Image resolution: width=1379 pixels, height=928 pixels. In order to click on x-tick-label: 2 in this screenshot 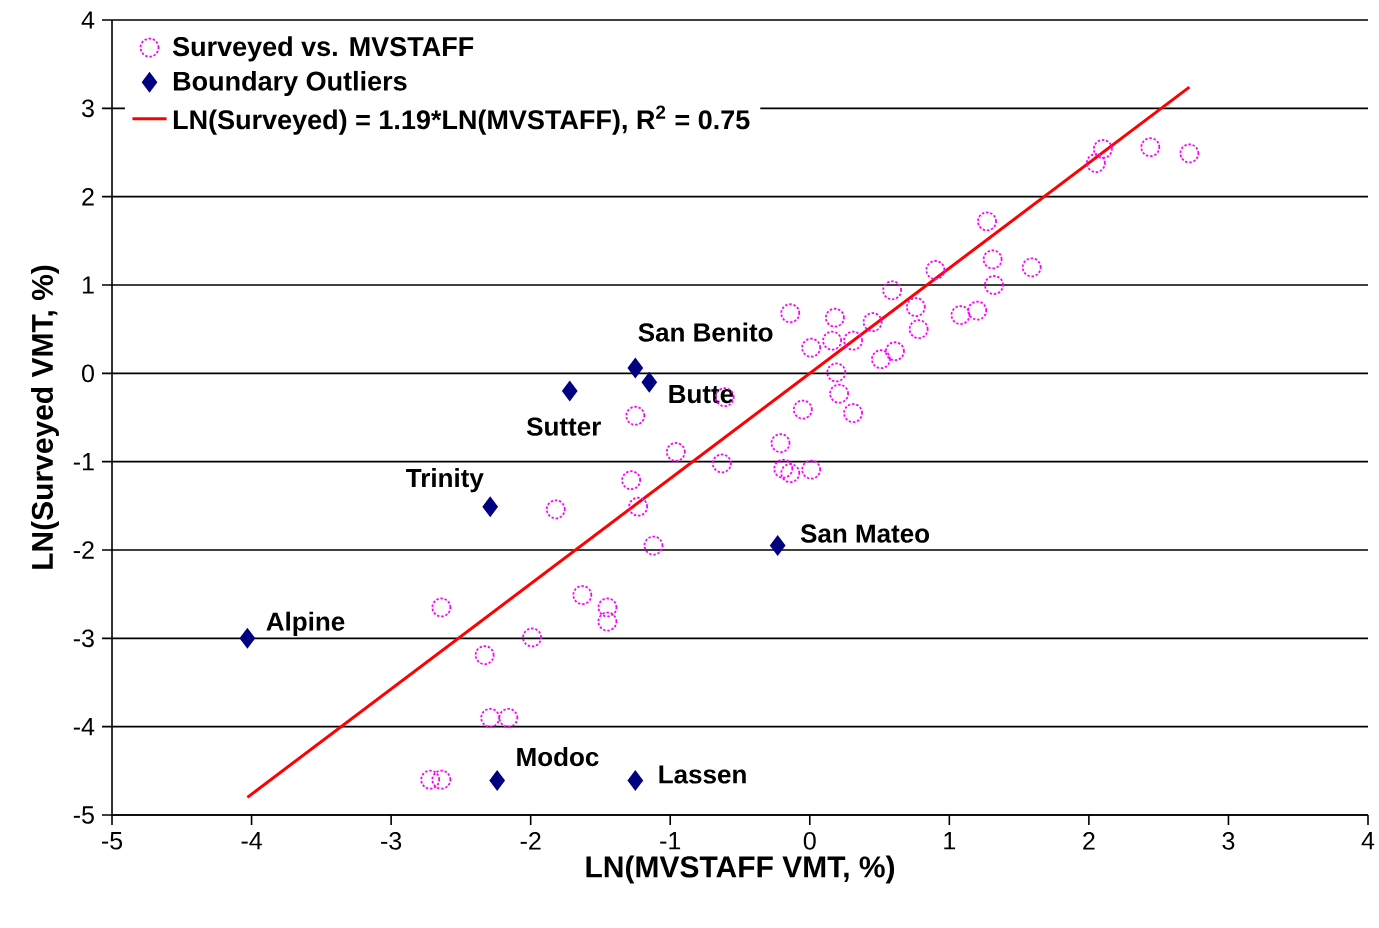, I will do `click(1089, 841)`.